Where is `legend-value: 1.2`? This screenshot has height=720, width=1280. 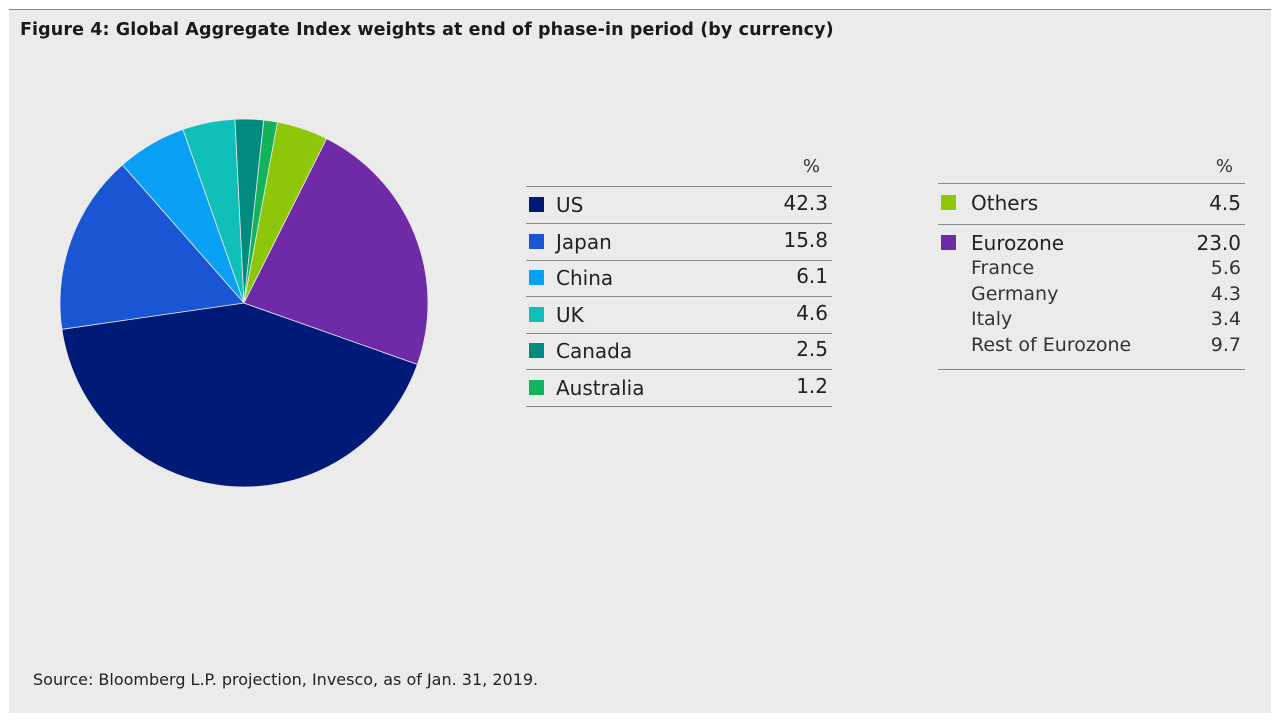
legend-value: 1.2 is located at coordinates (812, 386).